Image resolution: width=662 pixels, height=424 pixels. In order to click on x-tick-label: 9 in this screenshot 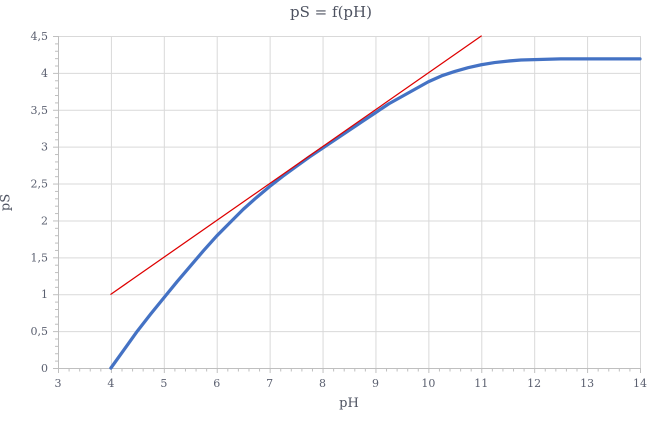, I will do `click(375, 383)`.